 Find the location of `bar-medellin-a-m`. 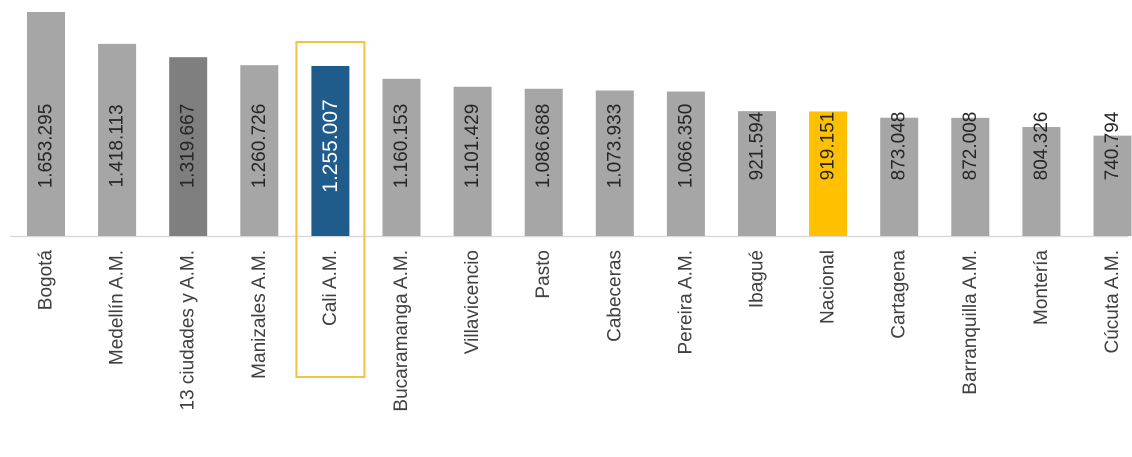

bar-medellin-a-m is located at coordinates (117, 139).